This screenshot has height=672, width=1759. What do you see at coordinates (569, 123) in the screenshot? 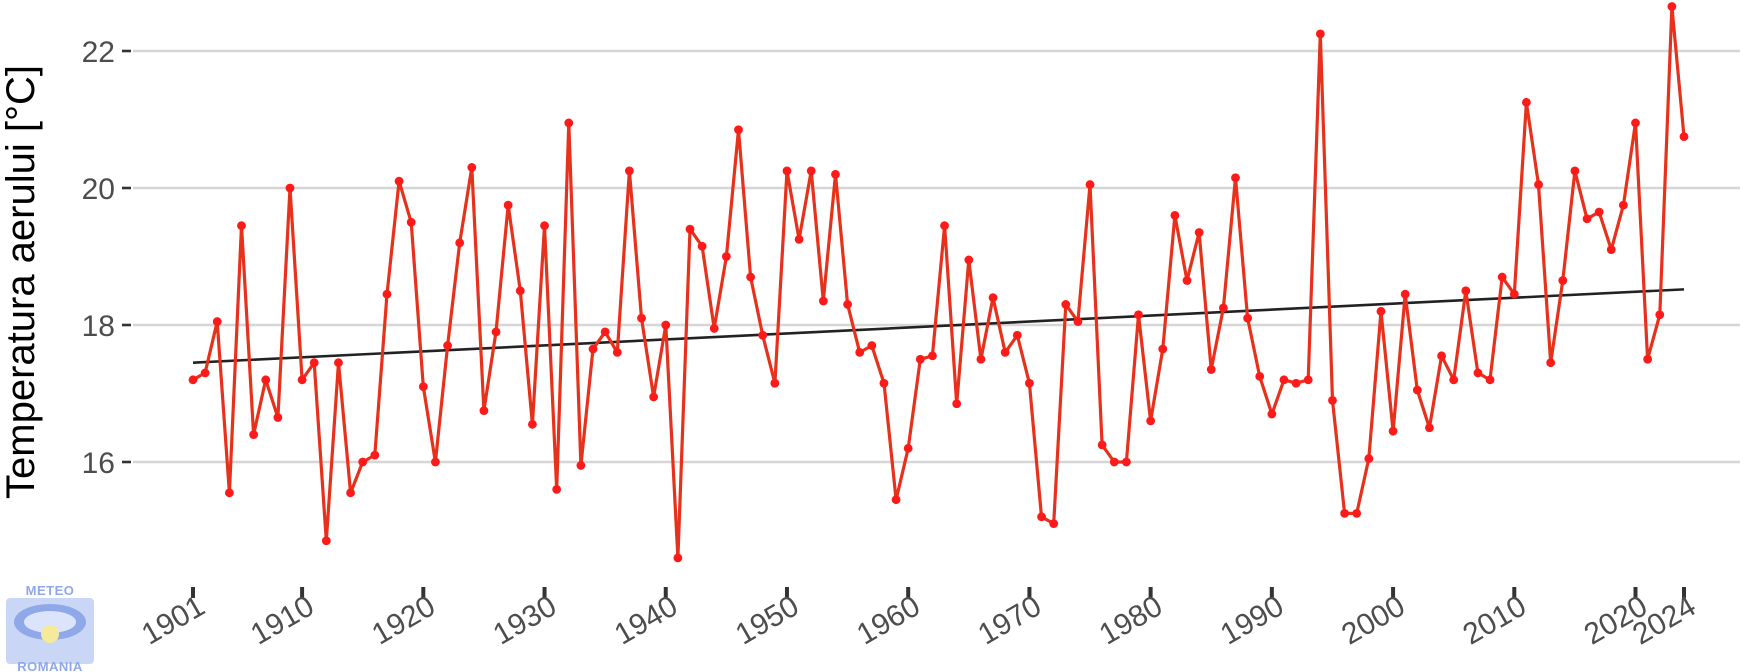
I see `data-point-1932` at bounding box center [569, 123].